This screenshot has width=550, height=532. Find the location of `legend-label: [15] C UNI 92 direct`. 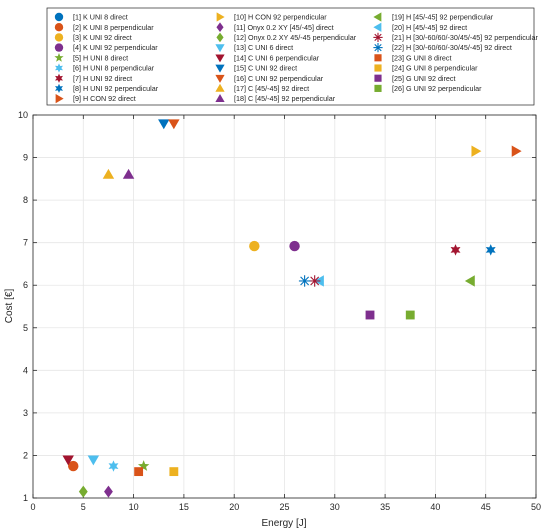

legend-label: [15] C UNI 92 direct is located at coordinates (265, 68).